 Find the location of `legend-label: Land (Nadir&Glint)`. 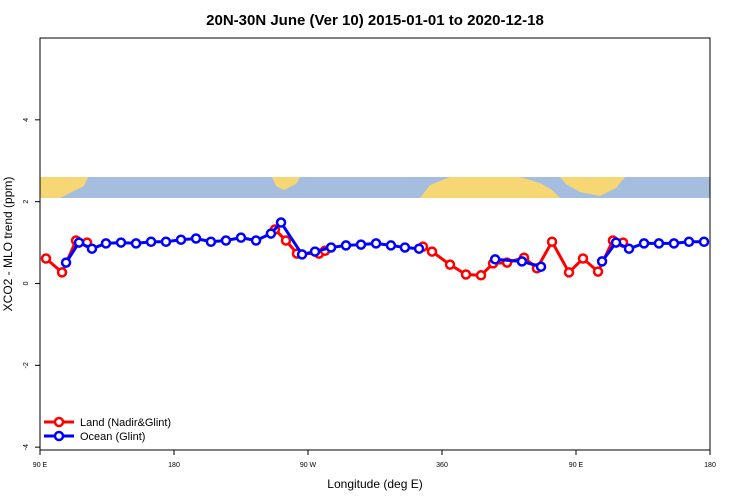

legend-label: Land (Nadir&Glint) is located at coordinates (125, 423).